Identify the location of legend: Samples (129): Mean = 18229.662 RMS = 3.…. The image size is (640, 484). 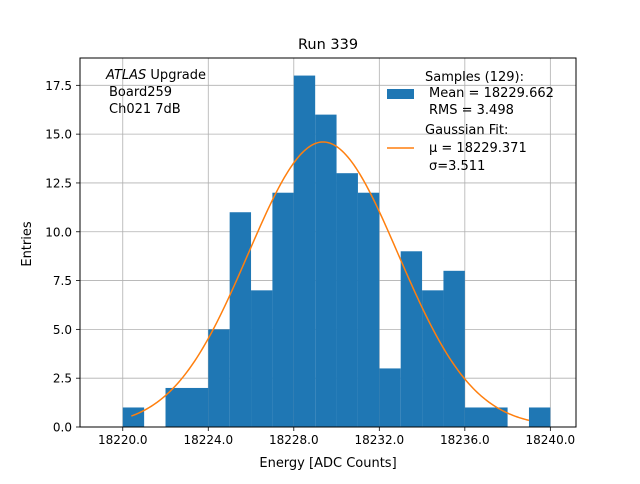
(470, 122).